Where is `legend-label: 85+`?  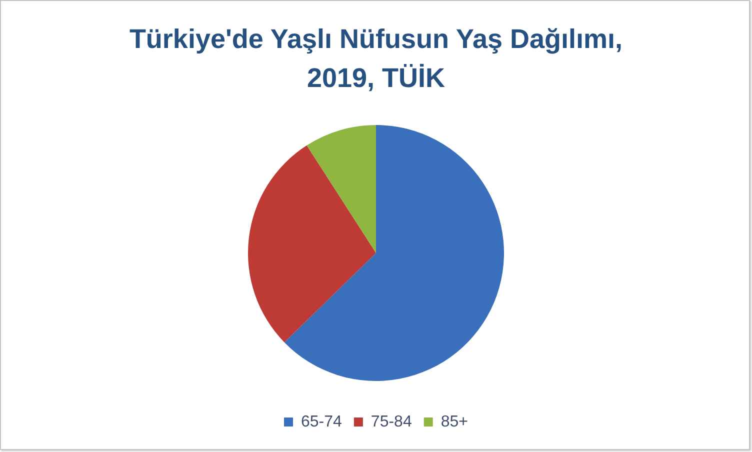
legend-label: 85+ is located at coordinates (454, 421).